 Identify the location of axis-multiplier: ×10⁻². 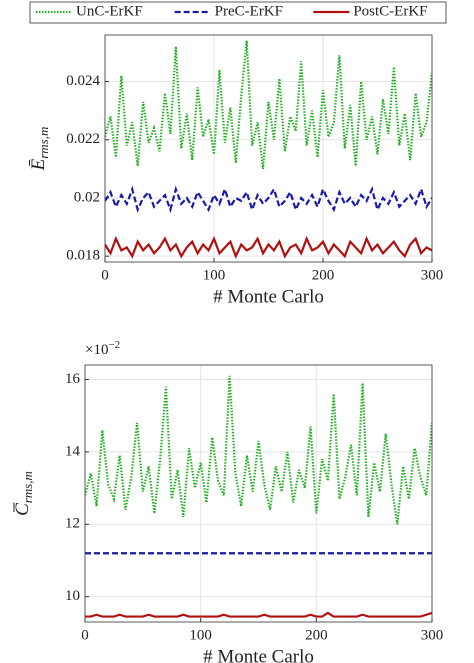
(102, 349).